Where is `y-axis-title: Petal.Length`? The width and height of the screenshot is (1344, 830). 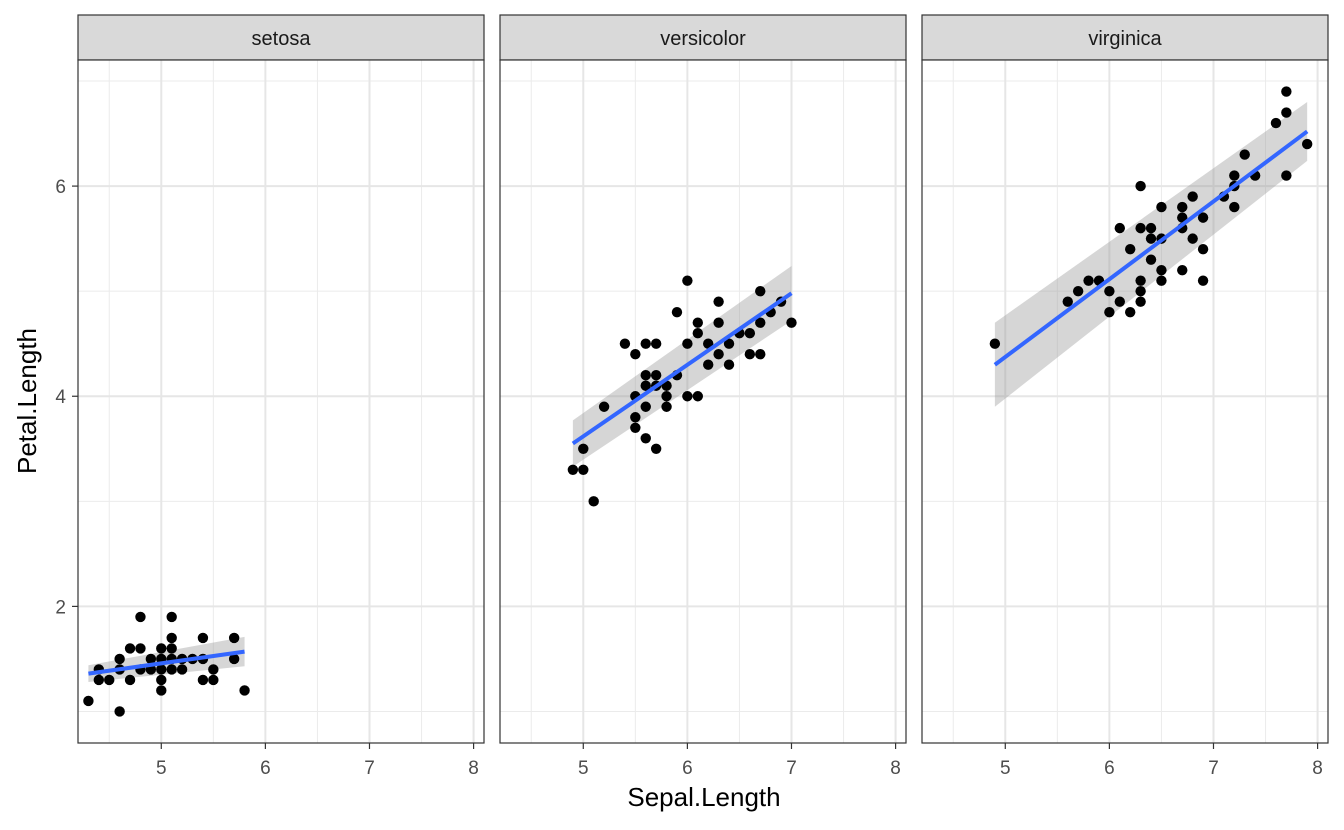 y-axis-title: Petal.Length is located at coordinates (27, 401).